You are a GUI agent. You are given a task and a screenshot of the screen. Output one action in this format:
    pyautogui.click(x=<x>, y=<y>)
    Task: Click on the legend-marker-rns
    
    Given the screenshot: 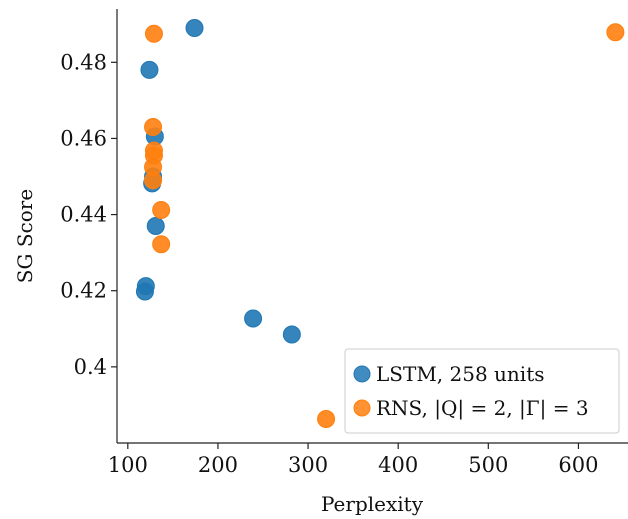 What is the action you would take?
    pyautogui.click(x=362, y=408)
    